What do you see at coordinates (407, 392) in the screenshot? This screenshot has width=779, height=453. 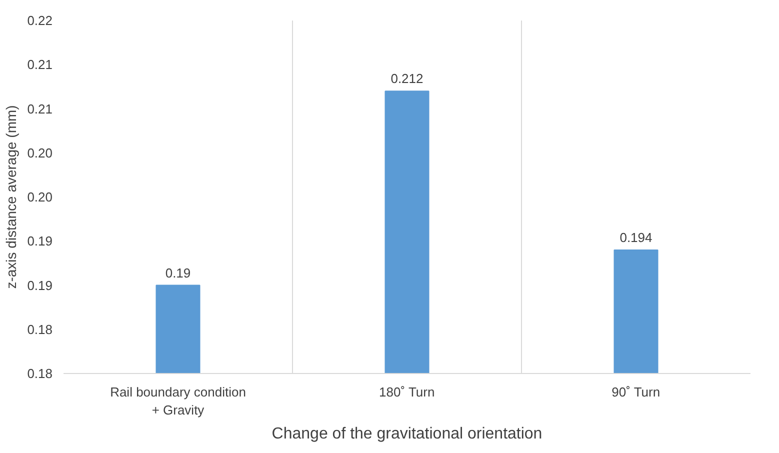 I see `x-tick-label: 180˚ Turn` at bounding box center [407, 392].